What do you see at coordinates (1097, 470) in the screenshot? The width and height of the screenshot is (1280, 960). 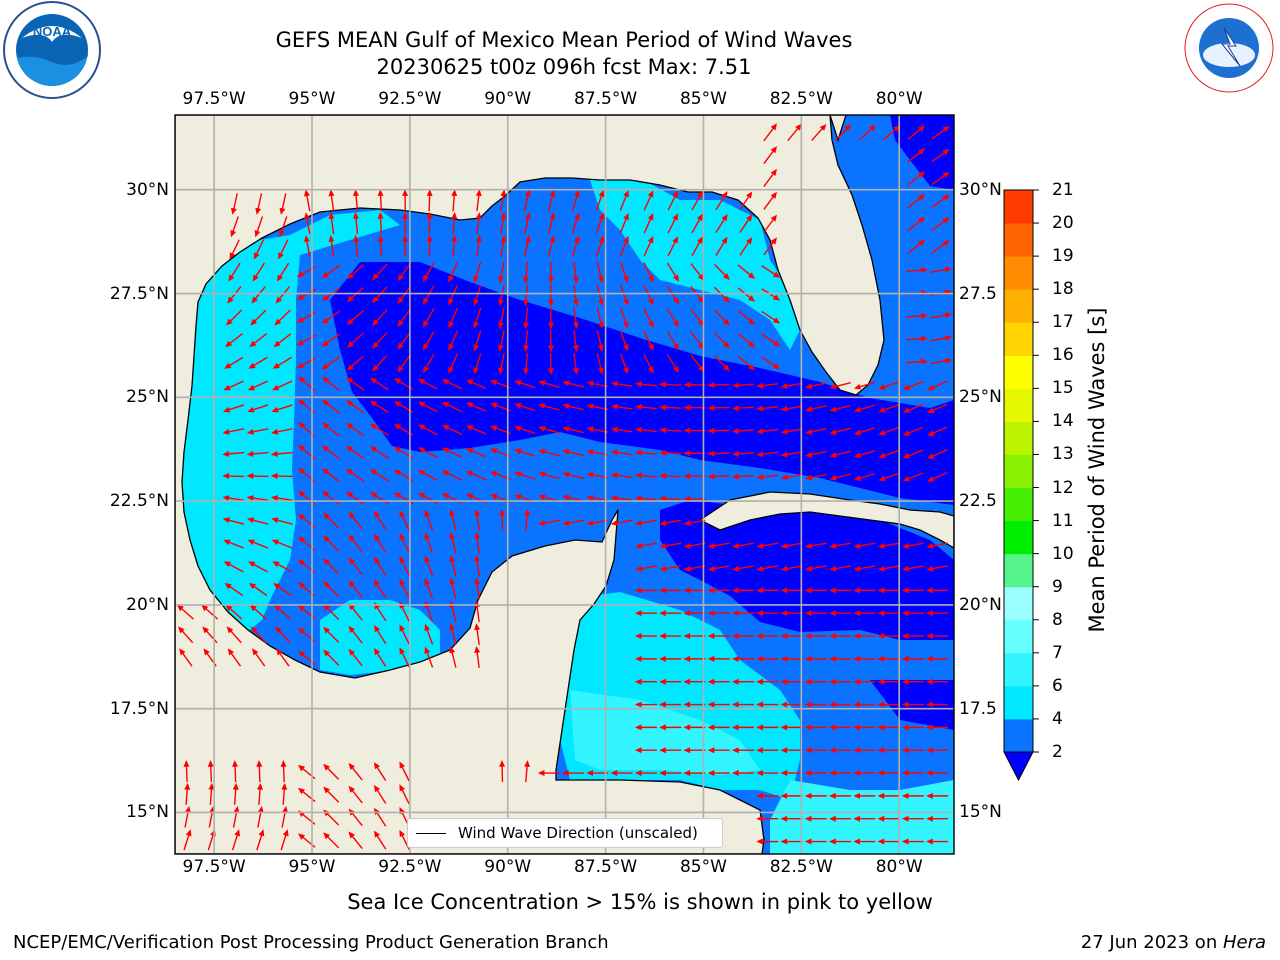 I see `colorbar-label: Mean Period of Wind Waves [s]` at bounding box center [1097, 470].